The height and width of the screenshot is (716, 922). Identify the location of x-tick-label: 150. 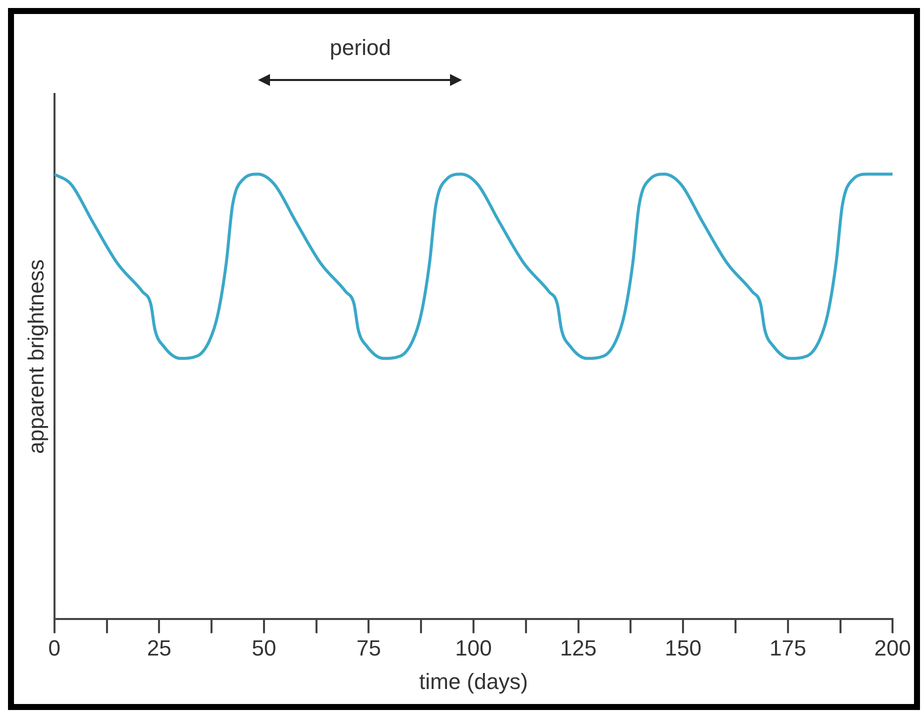
(683, 647).